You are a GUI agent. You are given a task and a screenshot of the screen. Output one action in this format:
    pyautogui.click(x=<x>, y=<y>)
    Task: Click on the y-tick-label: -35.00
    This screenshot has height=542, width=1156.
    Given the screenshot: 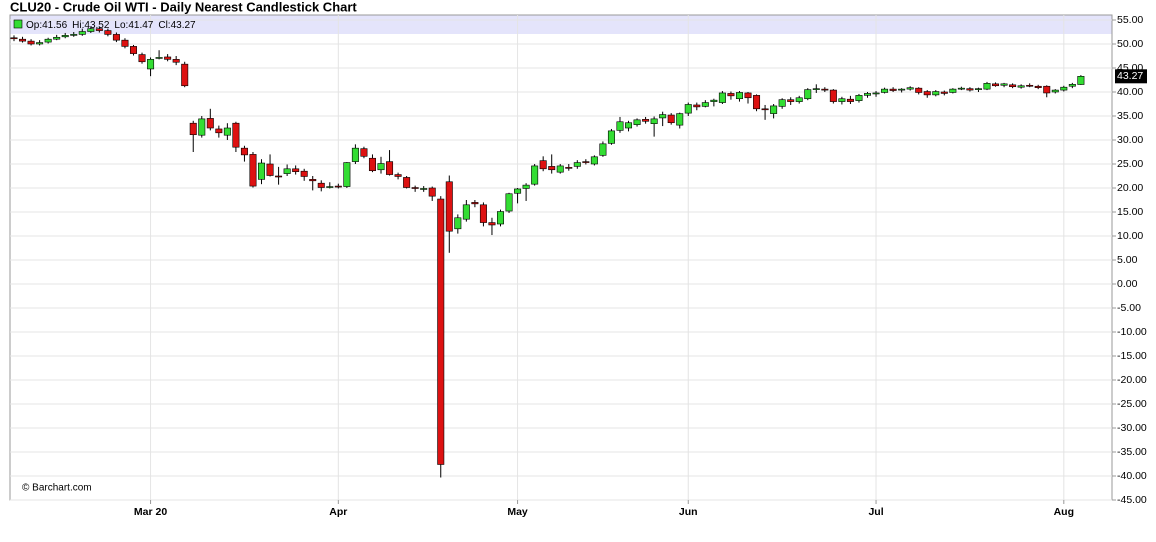 What is the action you would take?
    pyautogui.click(x=1132, y=452)
    